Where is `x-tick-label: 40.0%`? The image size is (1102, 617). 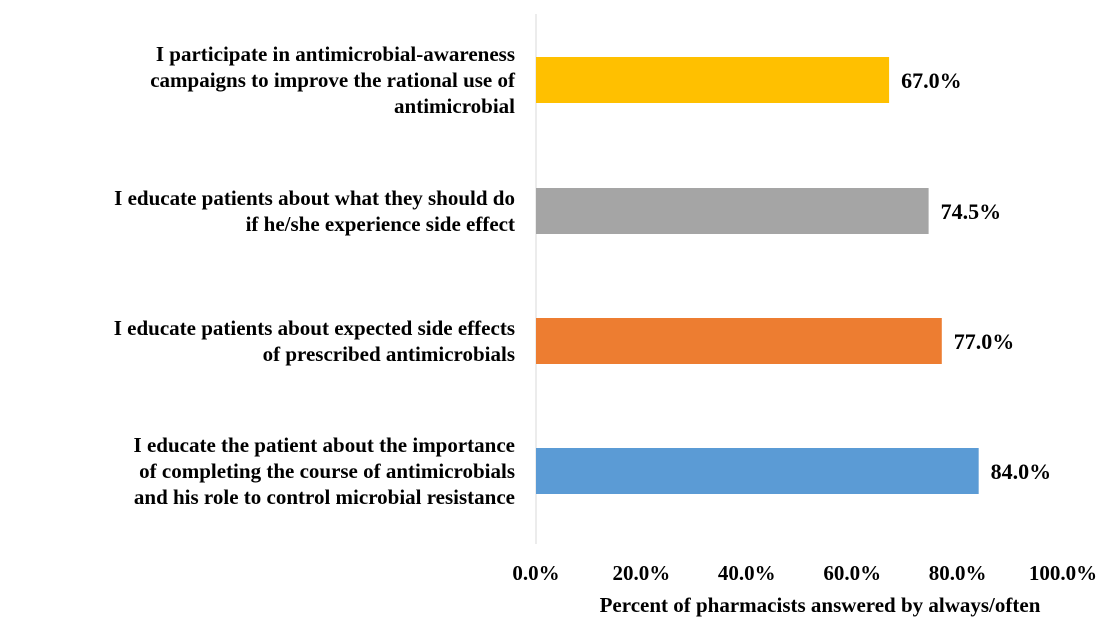 x-tick-label: 40.0% is located at coordinates (747, 573).